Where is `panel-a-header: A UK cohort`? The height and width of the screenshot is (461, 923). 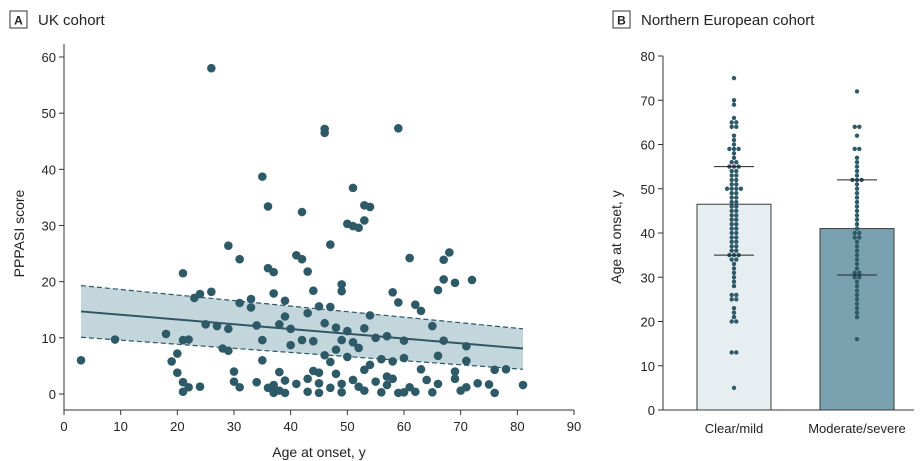 panel-a-header: A UK cohort is located at coordinates (57, 19).